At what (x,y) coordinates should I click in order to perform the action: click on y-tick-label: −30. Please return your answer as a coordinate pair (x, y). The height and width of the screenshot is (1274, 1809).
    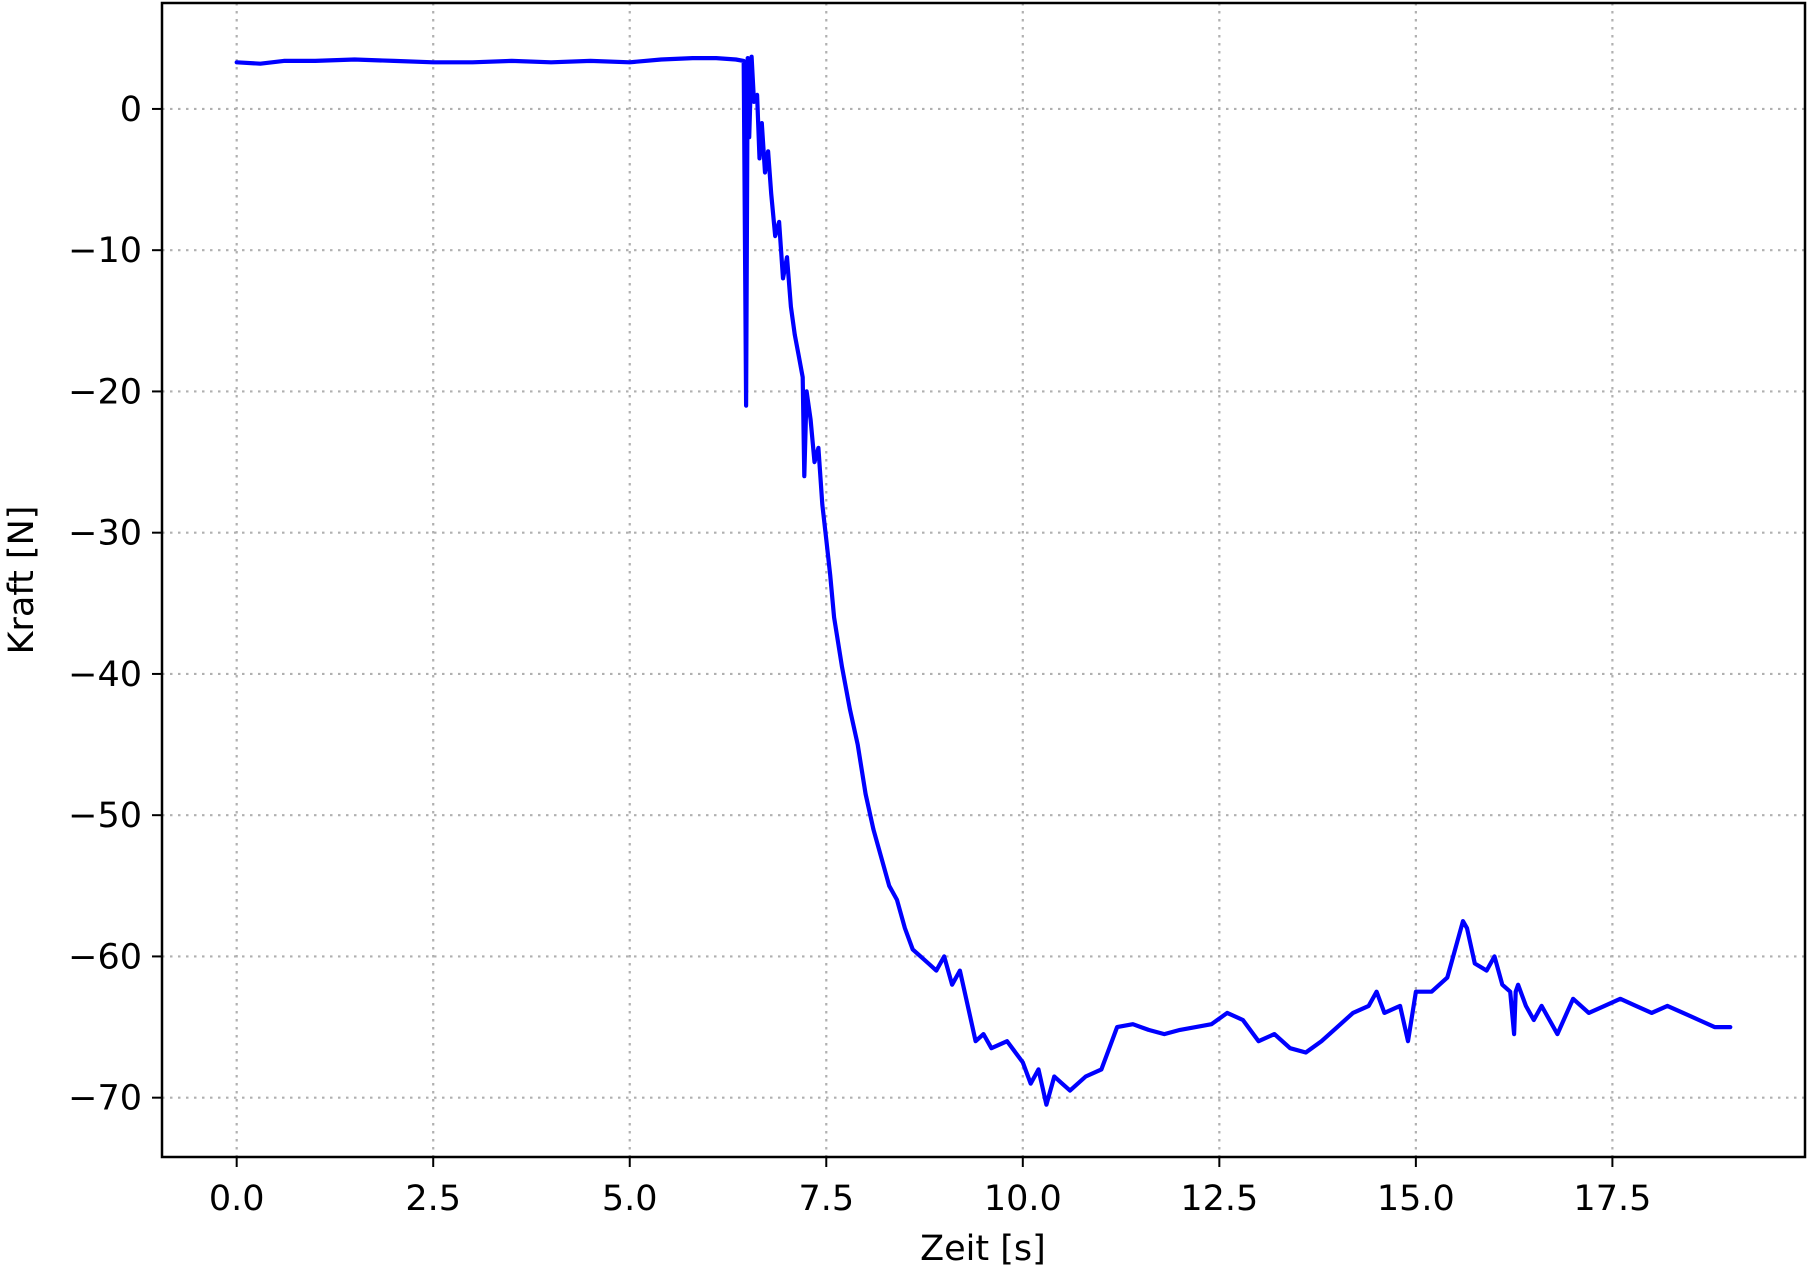
    Looking at the image, I should click on (105, 534).